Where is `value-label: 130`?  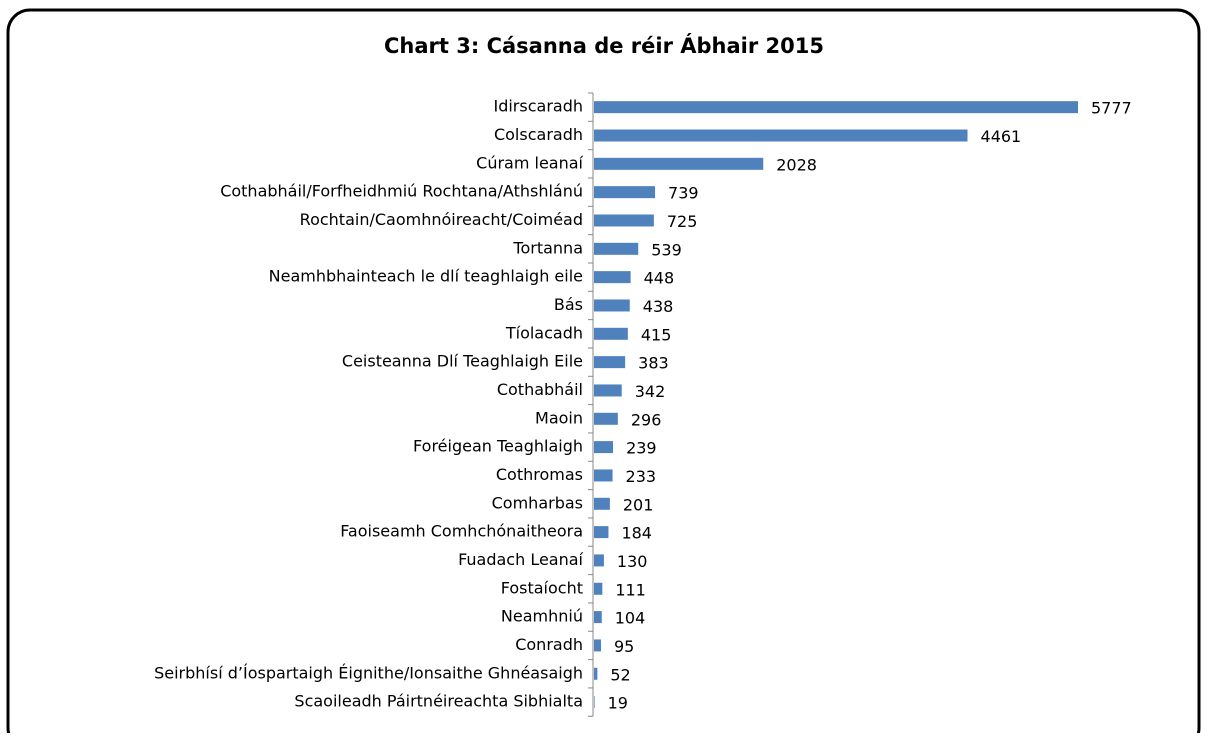
value-label: 130 is located at coordinates (632, 561).